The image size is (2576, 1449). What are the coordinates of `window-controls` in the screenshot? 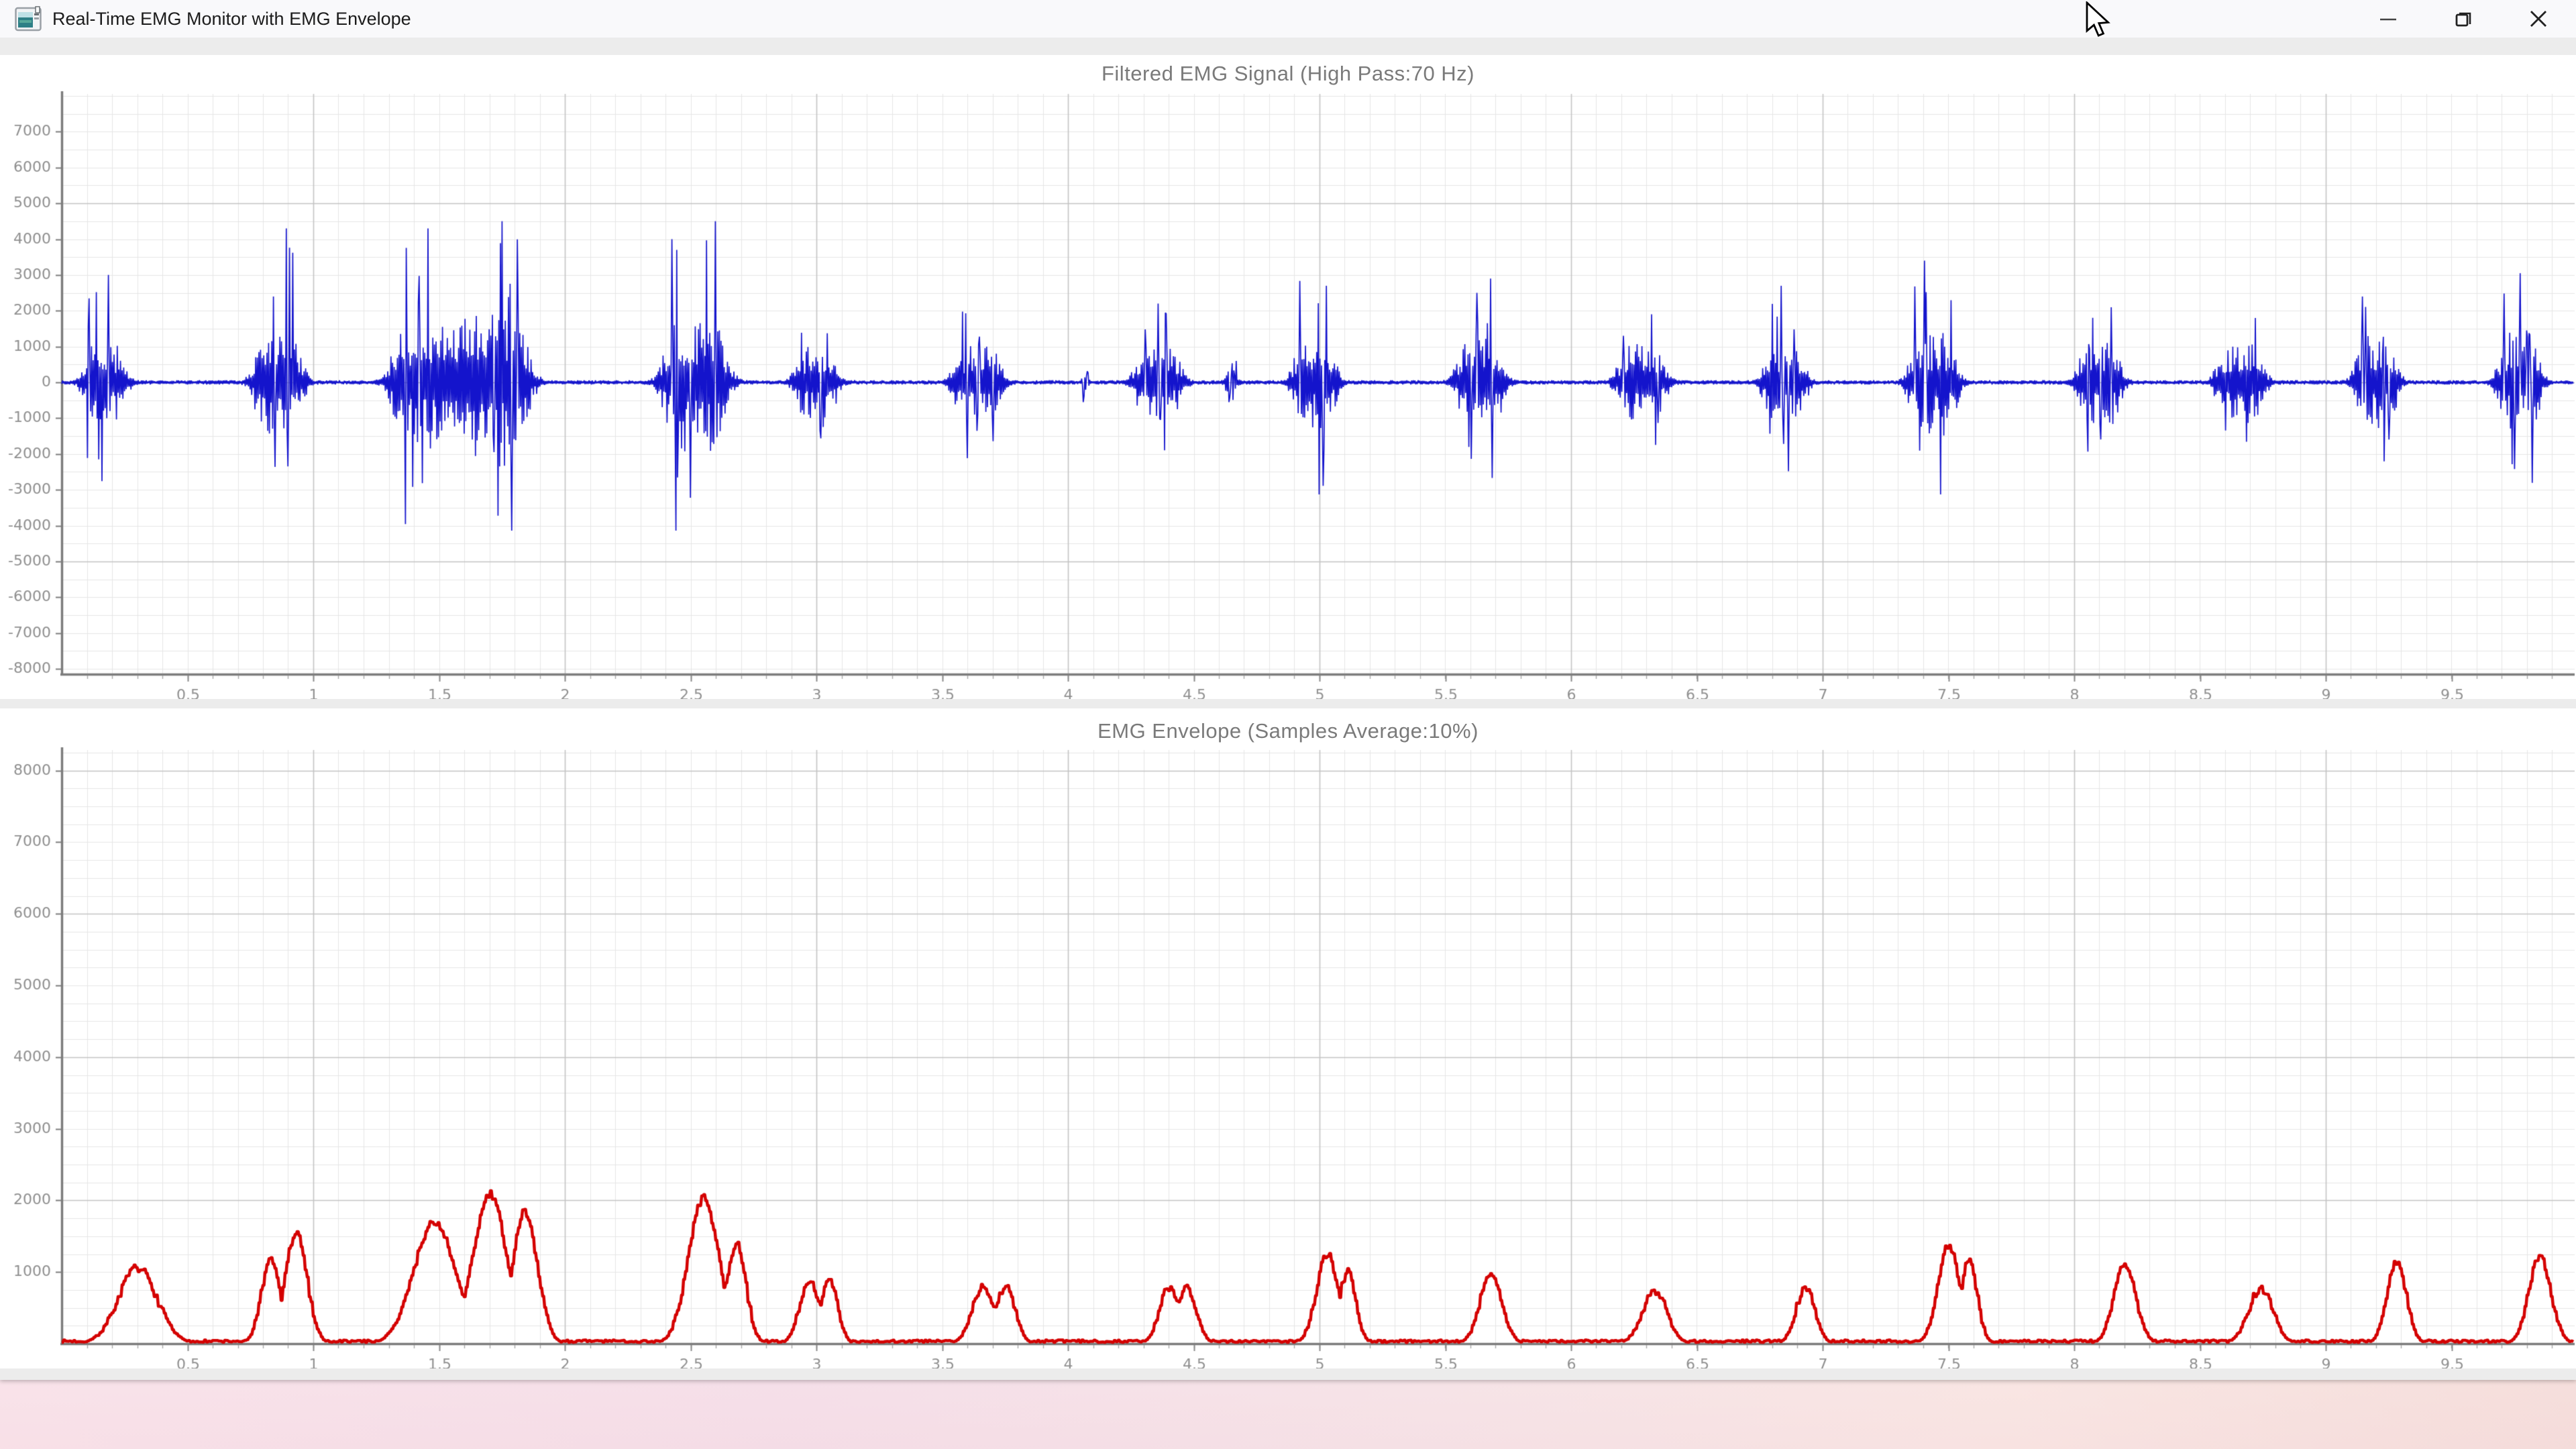 It's located at (2463, 19).